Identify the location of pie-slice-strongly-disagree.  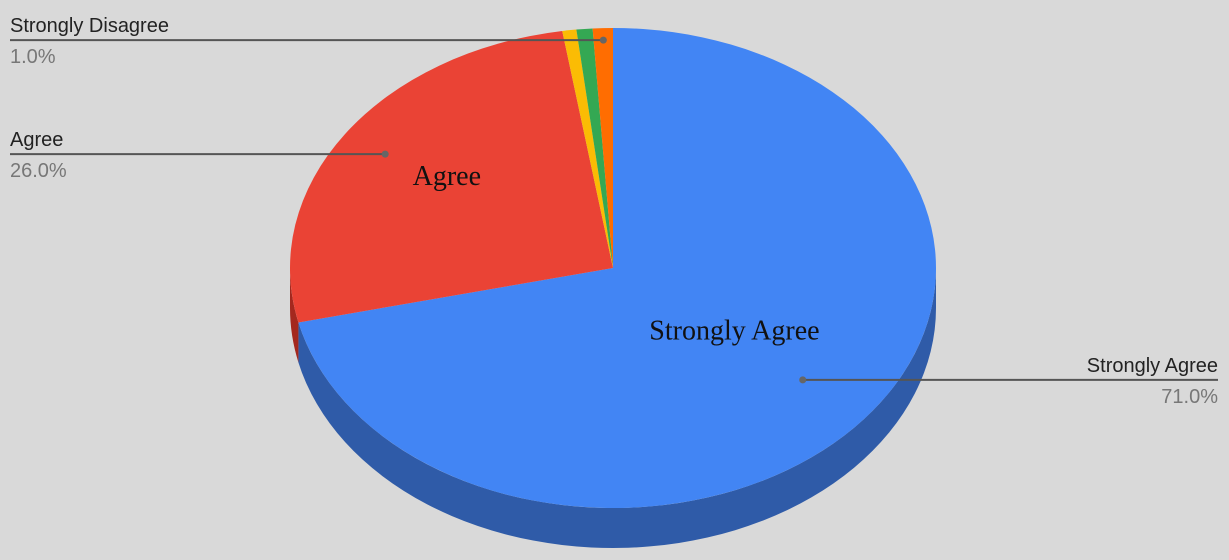
(602, 148).